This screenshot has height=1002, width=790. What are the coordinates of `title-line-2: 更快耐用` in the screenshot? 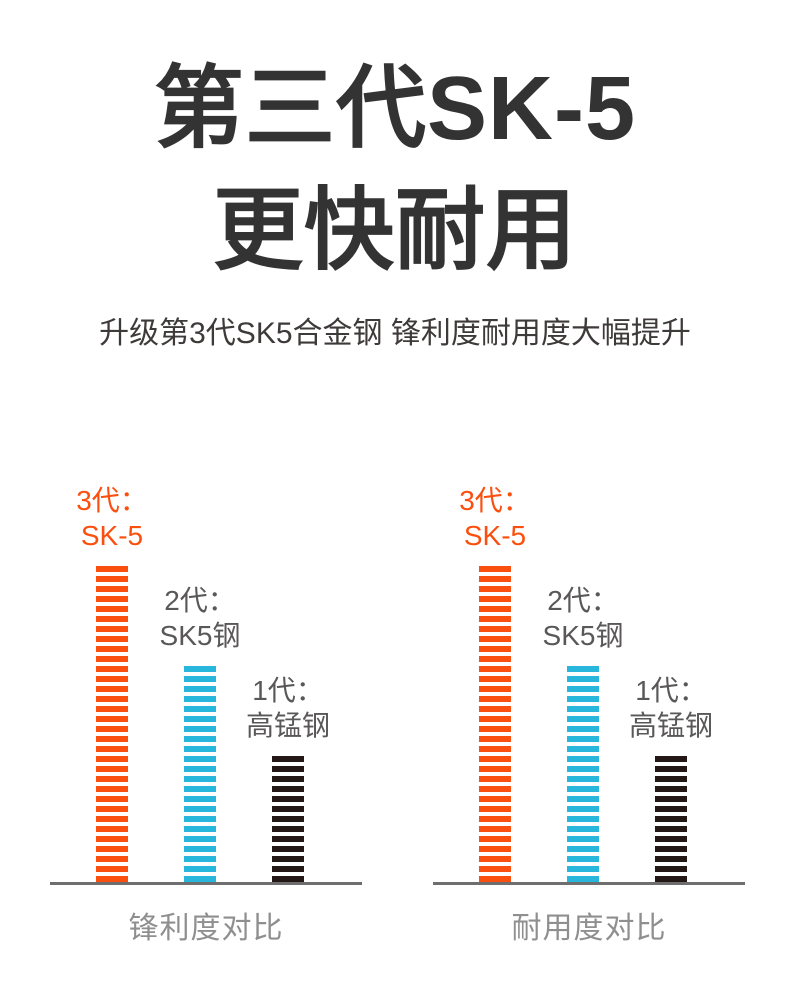 It's located at (395, 231).